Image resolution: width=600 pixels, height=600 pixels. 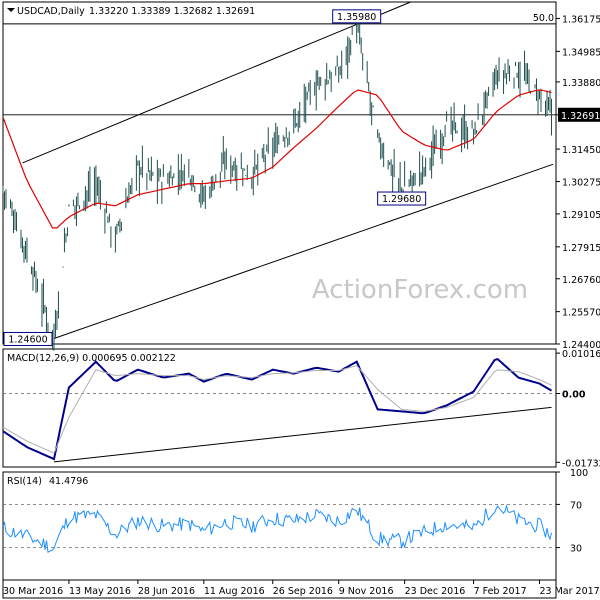 What do you see at coordinates (576, 505) in the screenshot?
I see `rsi-tick-label-1: 70` at bounding box center [576, 505].